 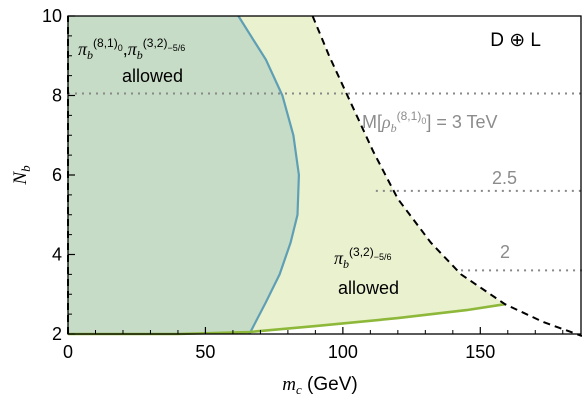 What do you see at coordinates (430, 122) in the screenshot?
I see `mass-label-3tev: M[ρb(8,1)0] = 3 TeV` at bounding box center [430, 122].